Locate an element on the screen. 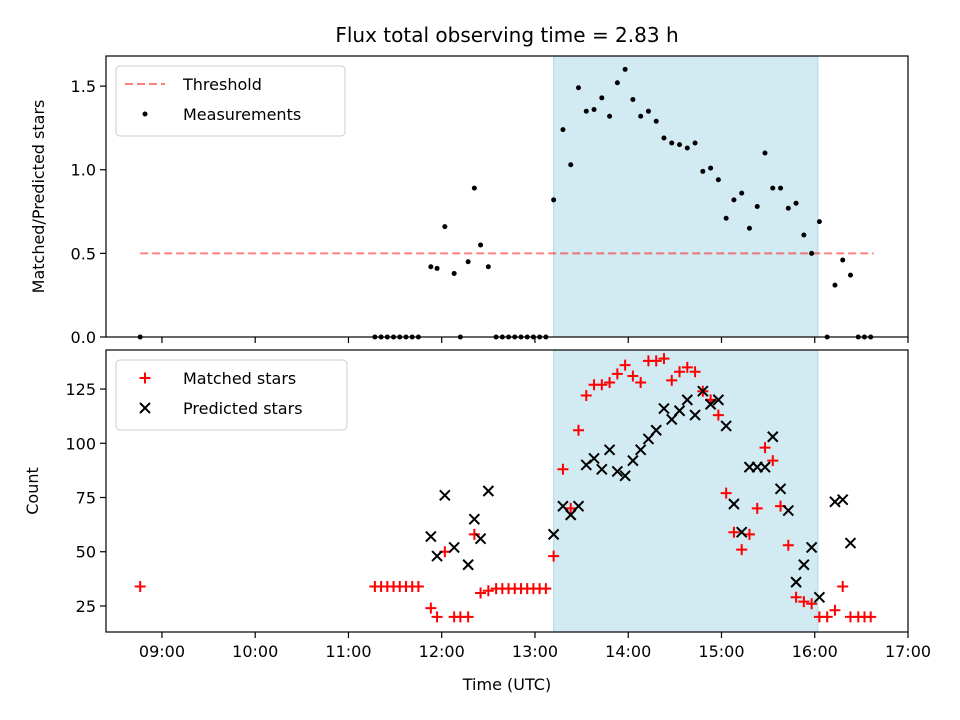 The height and width of the screenshot is (720, 960). legend-label: Measurements is located at coordinates (242, 114).